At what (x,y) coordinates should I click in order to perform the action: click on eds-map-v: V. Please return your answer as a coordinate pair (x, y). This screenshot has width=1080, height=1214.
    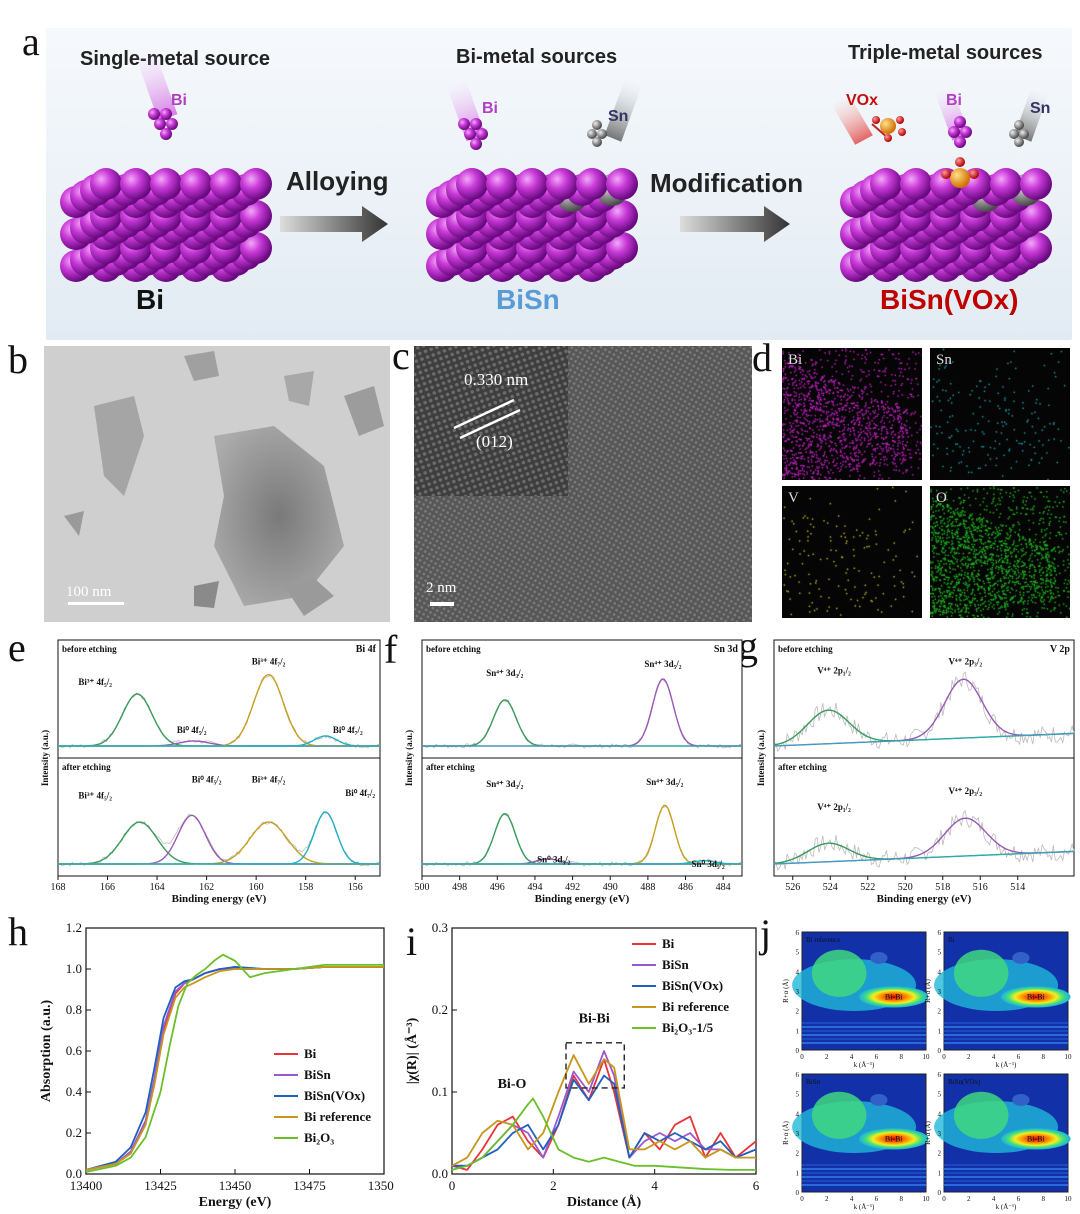
    Looking at the image, I should click on (852, 552).